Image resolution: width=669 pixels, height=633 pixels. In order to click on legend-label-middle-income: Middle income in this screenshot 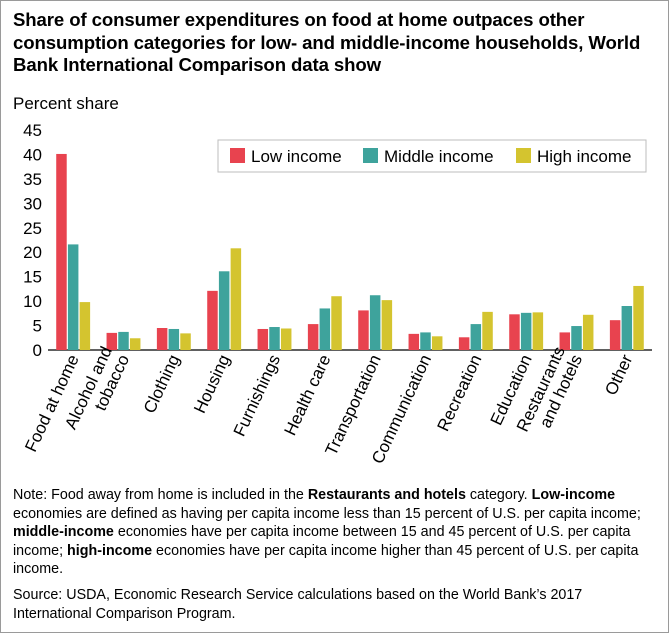, I will do `click(439, 156)`.